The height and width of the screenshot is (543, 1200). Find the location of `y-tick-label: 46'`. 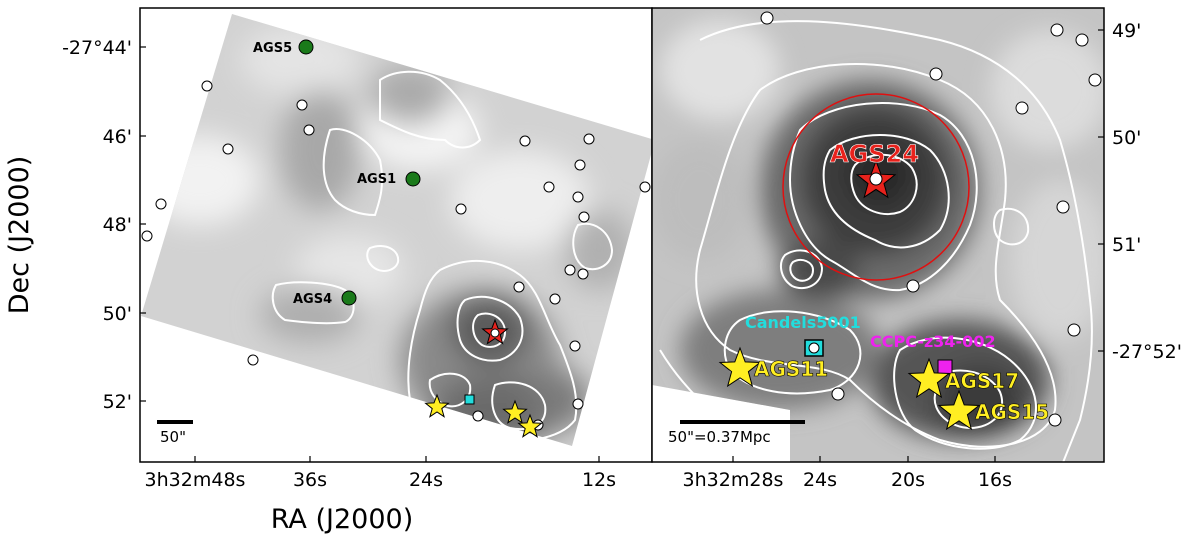

y-tick-label: 46' is located at coordinates (117, 137).